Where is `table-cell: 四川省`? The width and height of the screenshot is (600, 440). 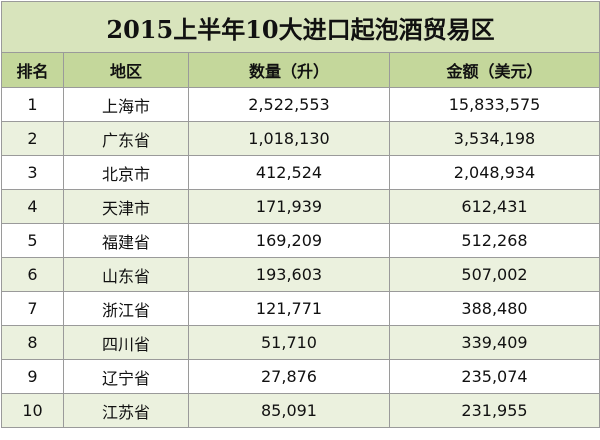 table-cell: 四川省 is located at coordinates (126, 342).